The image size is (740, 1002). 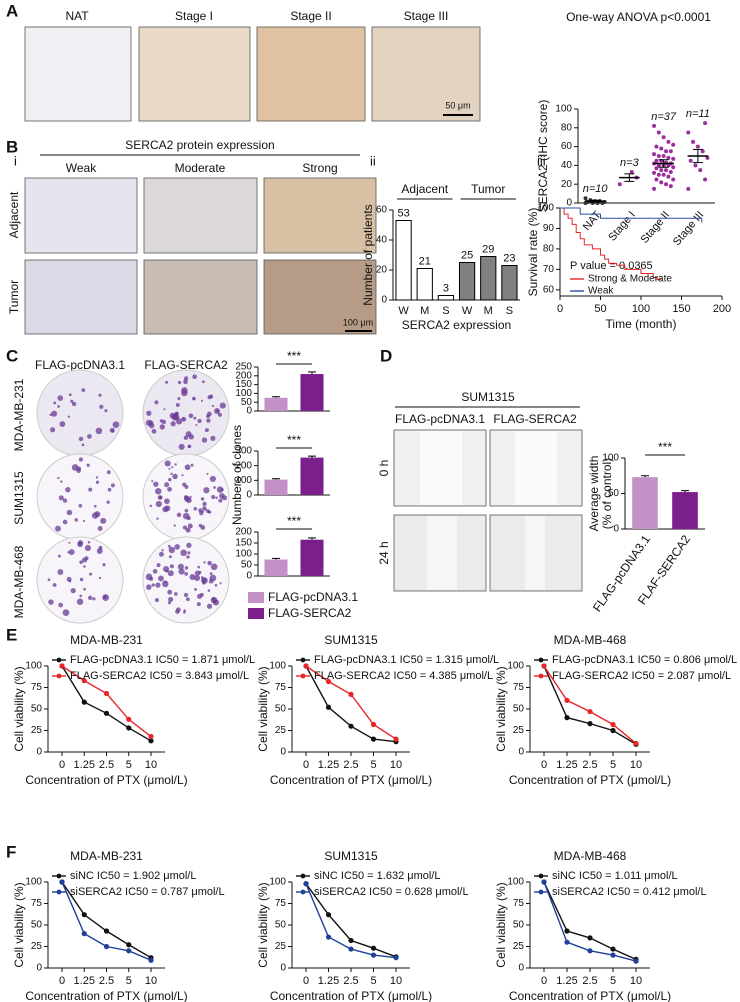 What do you see at coordinates (613, 765) in the screenshot?
I see `x-tick-label: 5` at bounding box center [613, 765].